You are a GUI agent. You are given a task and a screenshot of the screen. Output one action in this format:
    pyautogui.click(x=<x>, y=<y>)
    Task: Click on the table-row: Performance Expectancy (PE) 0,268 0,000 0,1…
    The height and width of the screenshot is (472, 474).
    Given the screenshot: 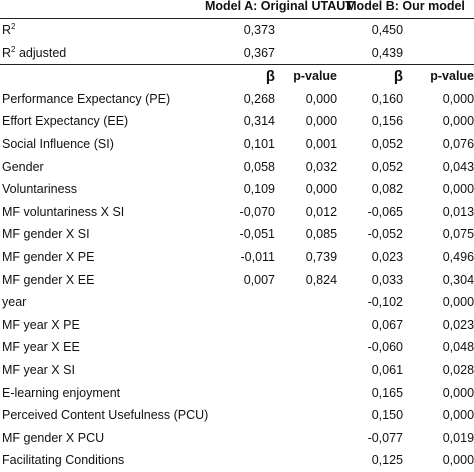 What is the action you would take?
    pyautogui.click(x=237, y=99)
    